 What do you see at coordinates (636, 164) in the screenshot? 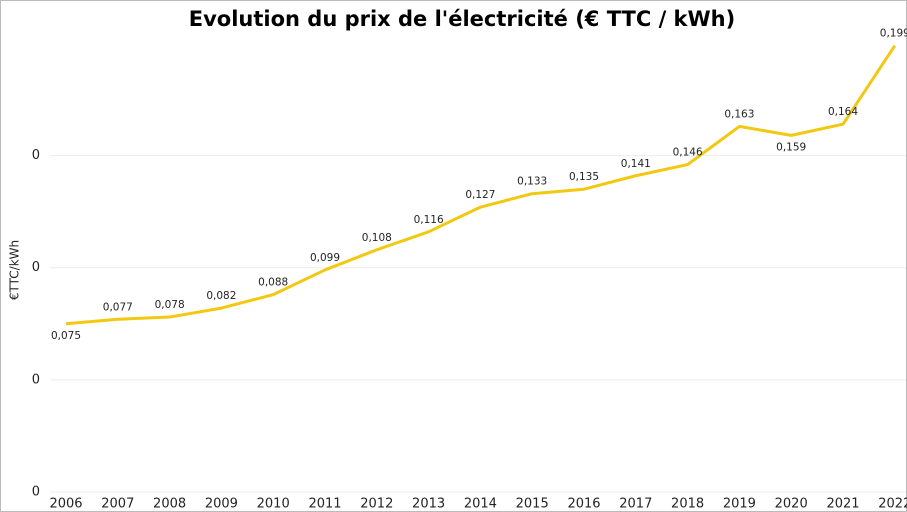
I see `data-label: 0,141` at bounding box center [636, 164].